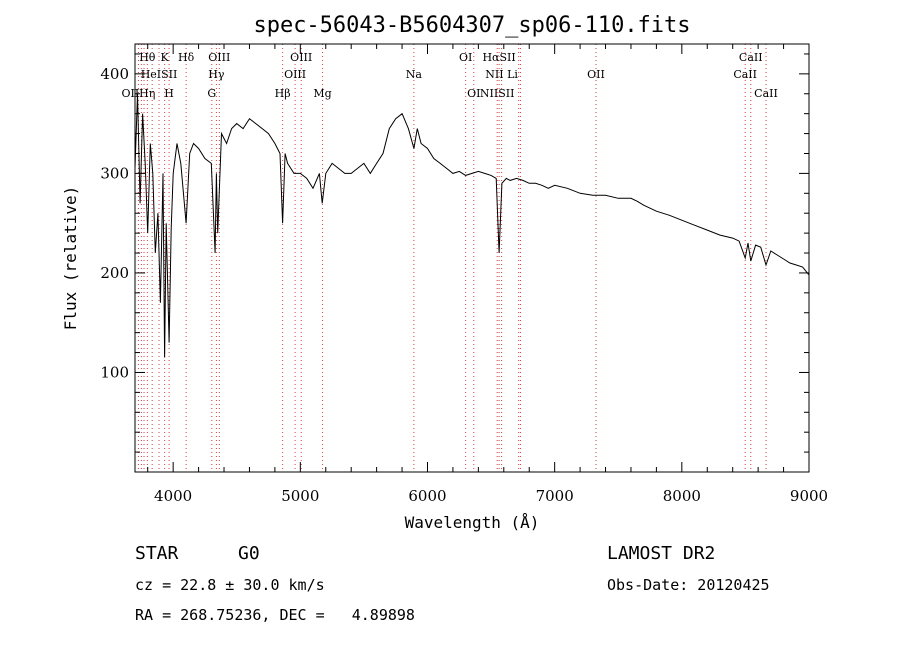 Image resolution: width=900 pixels, height=650 pixels. What do you see at coordinates (682, 496) in the screenshot?
I see `x-tick-label: 8000` at bounding box center [682, 496].